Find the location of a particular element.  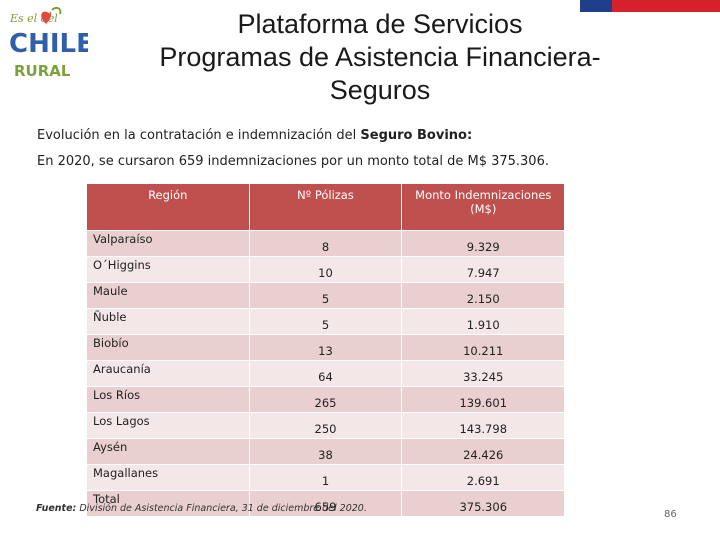

table-row: Total 659 375.306 is located at coordinates (325, 503).